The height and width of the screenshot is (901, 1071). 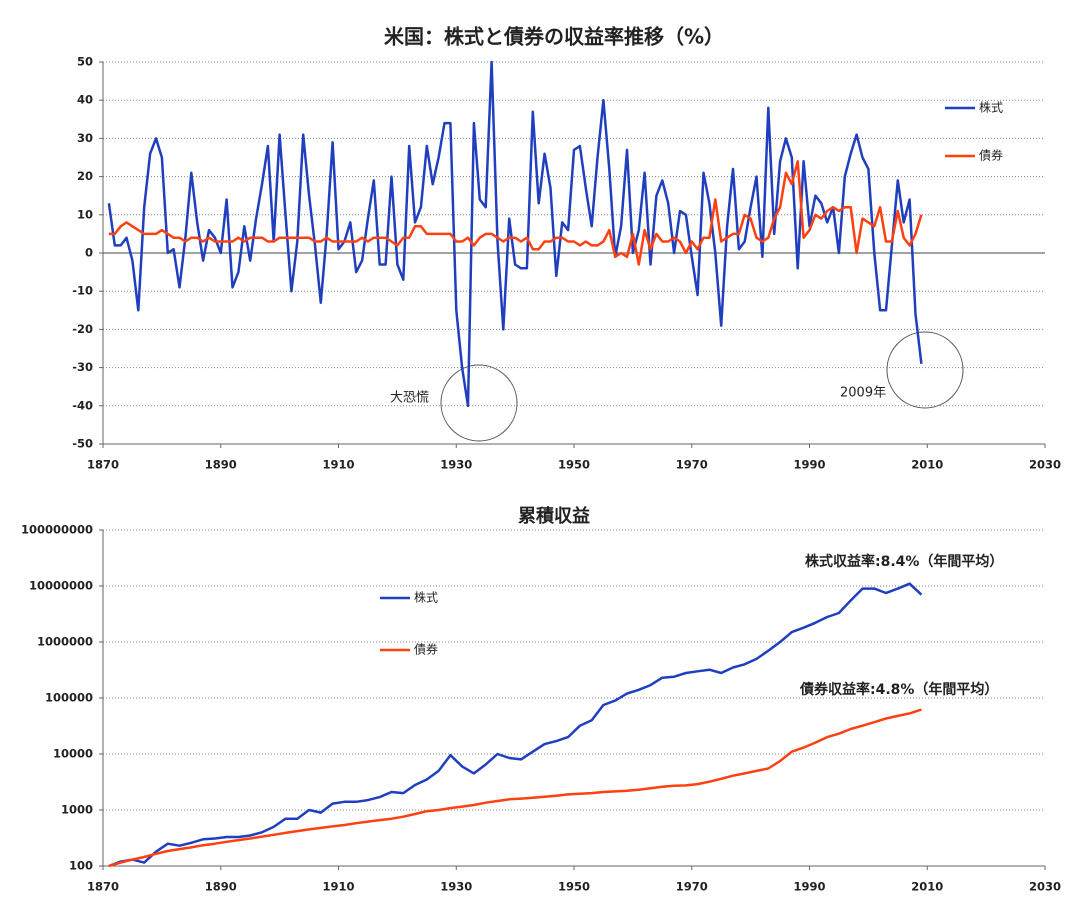 What do you see at coordinates (82, 291) in the screenshot?
I see `y-tick-label: -10` at bounding box center [82, 291].